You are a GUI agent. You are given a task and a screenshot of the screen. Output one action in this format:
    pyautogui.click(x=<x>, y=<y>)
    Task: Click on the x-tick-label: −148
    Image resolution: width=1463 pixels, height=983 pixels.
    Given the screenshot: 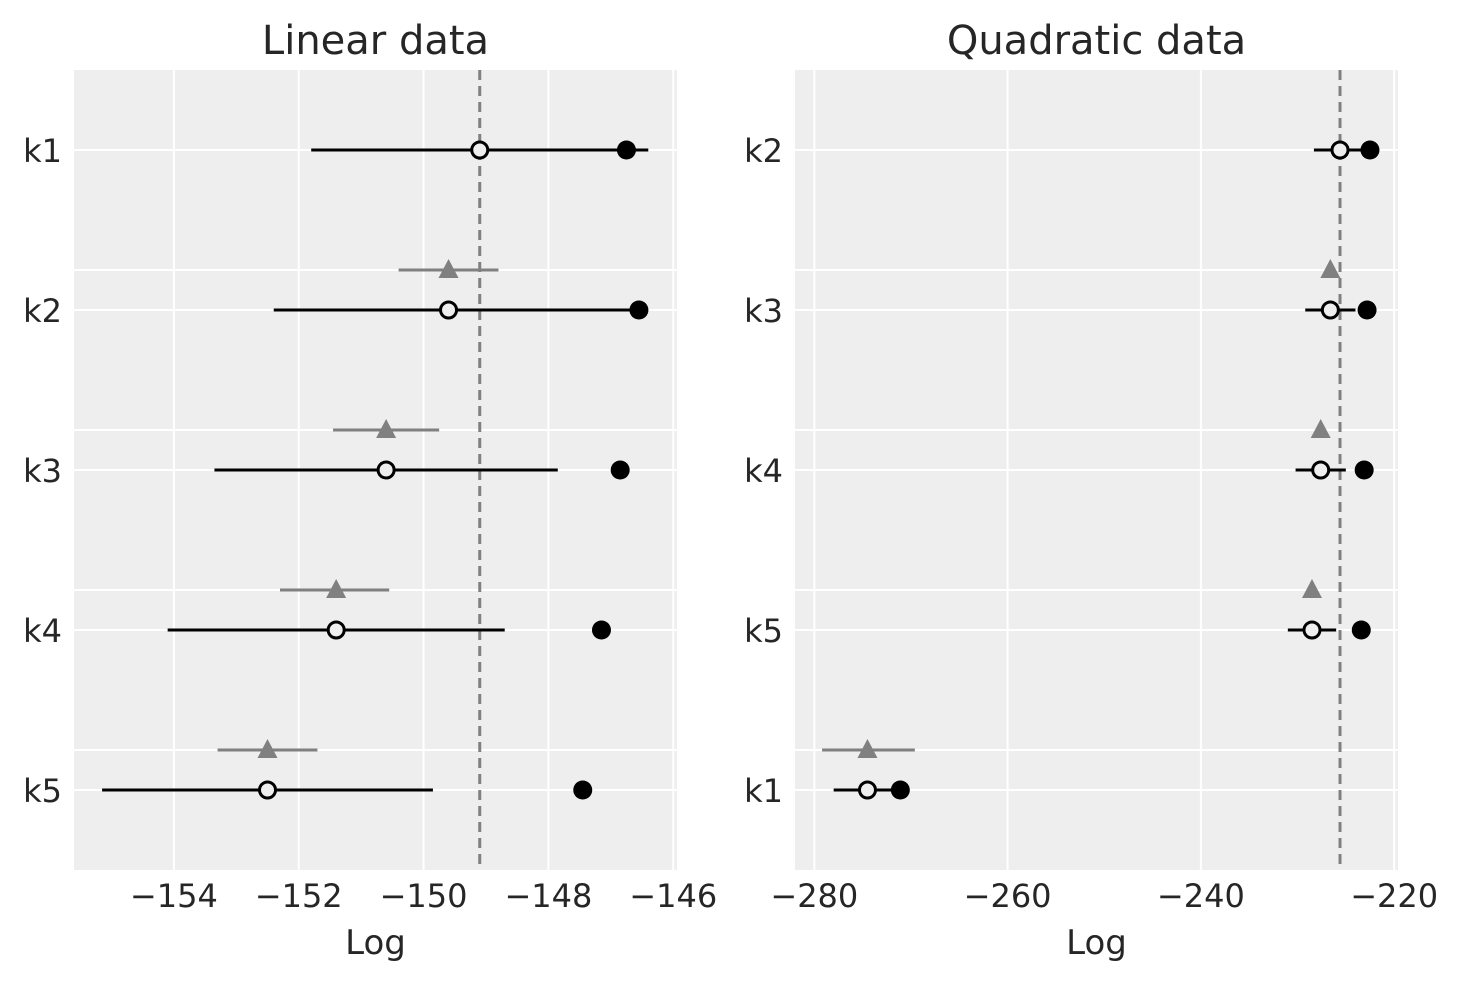 What is the action you would take?
    pyautogui.click(x=548, y=896)
    